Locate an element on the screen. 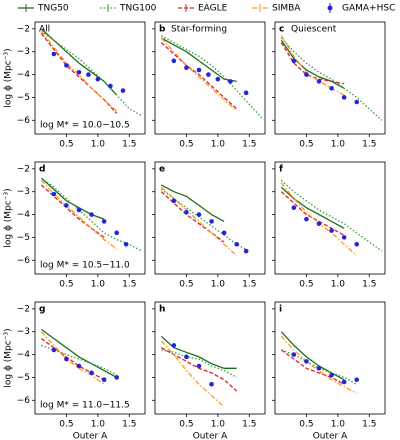 This screenshot has width=400, height=440. legend-label: EAGLE is located at coordinates (213, 9).